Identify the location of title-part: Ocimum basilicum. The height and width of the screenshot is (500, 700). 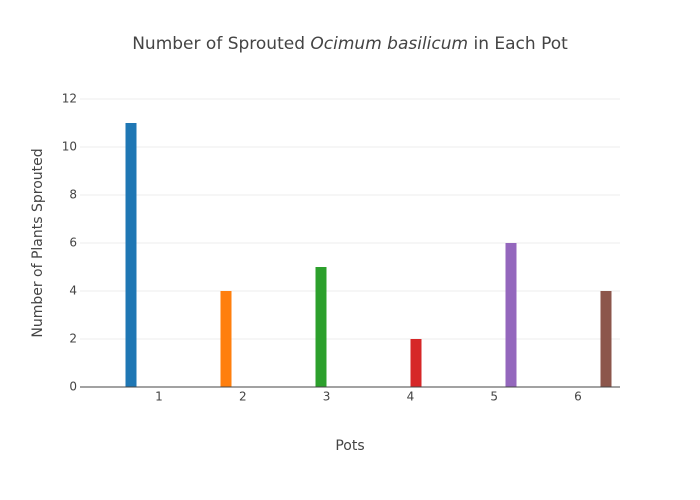
(389, 44).